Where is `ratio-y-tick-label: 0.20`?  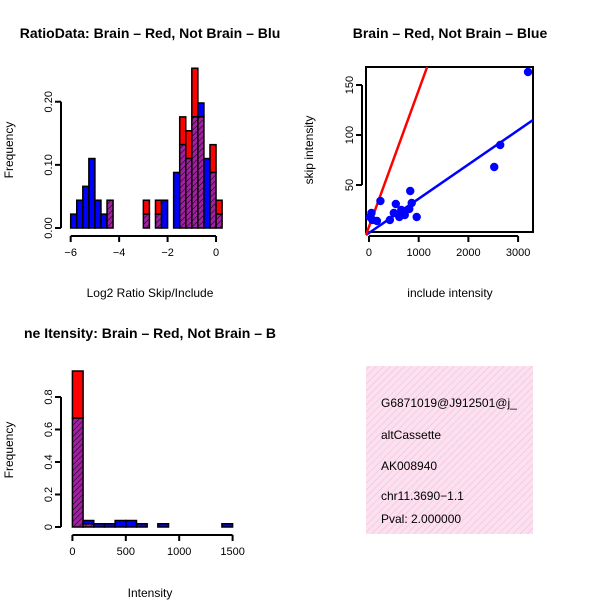
ratio-y-tick-label: 0.20 is located at coordinates (49, 101).